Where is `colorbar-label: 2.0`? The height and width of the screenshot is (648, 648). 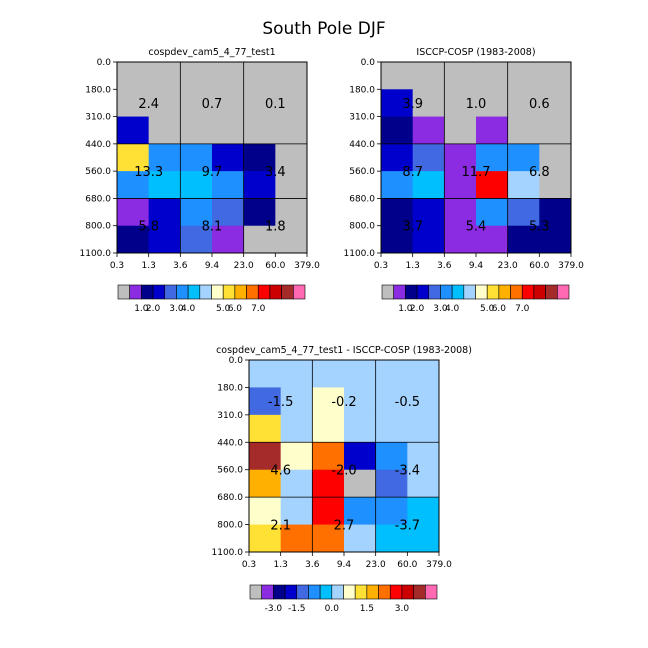 colorbar-label: 2.0 is located at coordinates (153, 309).